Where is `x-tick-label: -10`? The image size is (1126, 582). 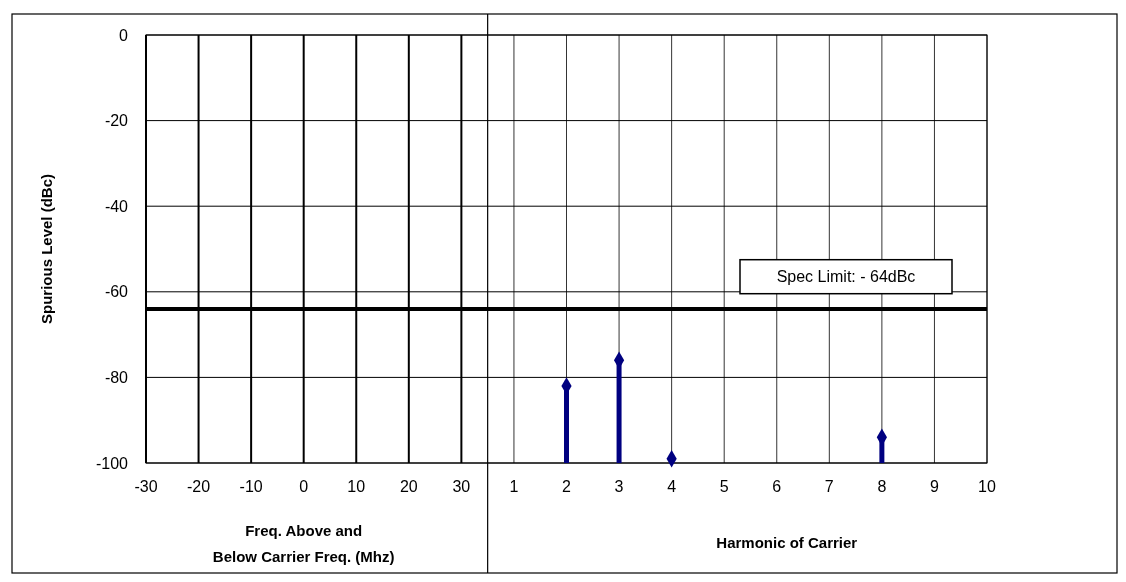 x-tick-label: -10 is located at coordinates (251, 486).